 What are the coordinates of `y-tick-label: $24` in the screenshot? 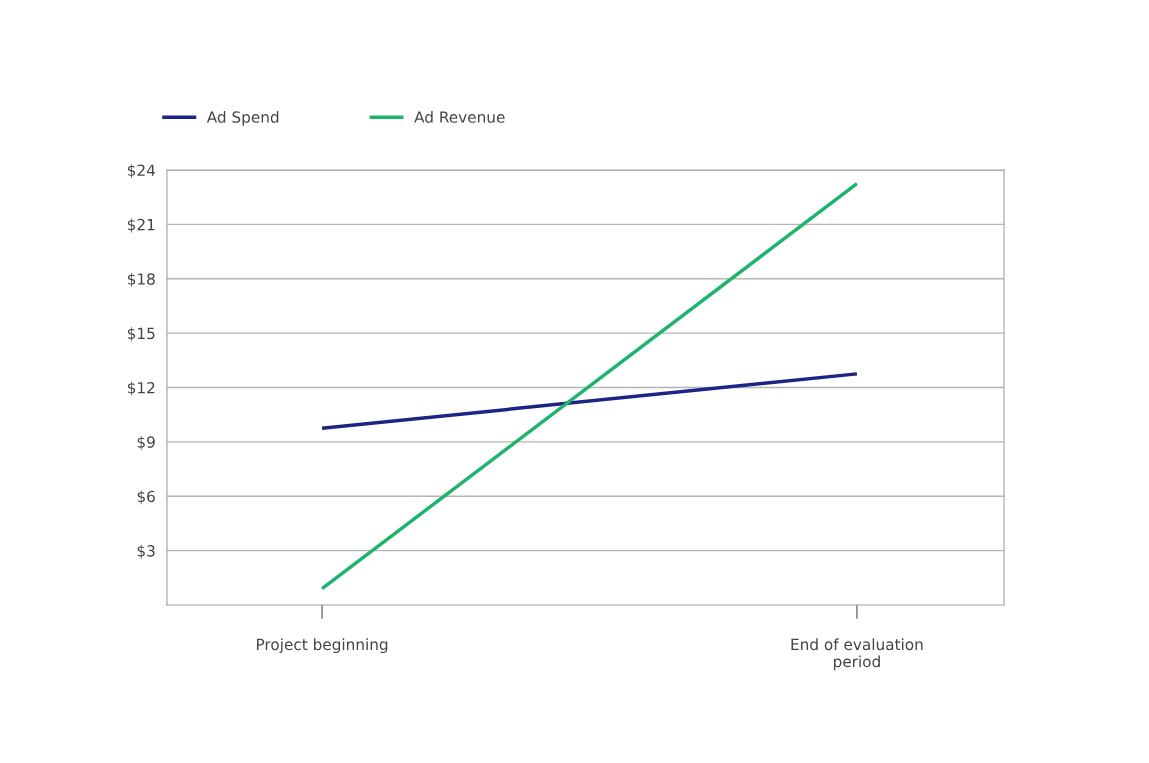 It's located at (141, 171).